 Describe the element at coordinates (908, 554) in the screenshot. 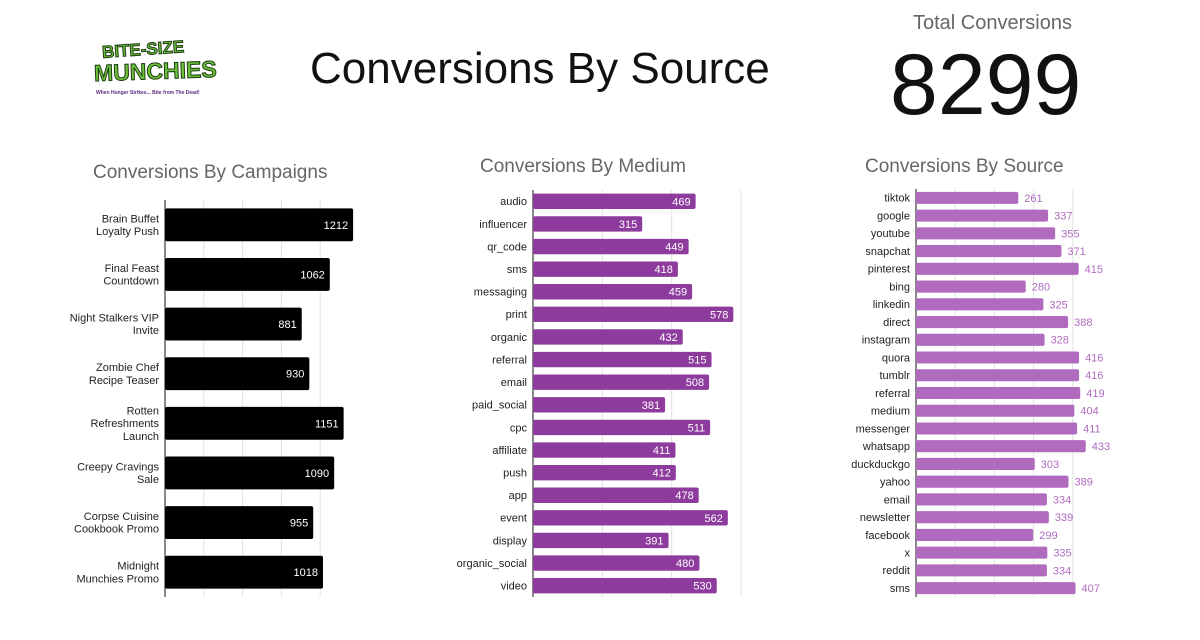

I see `category-label: x` at that location.